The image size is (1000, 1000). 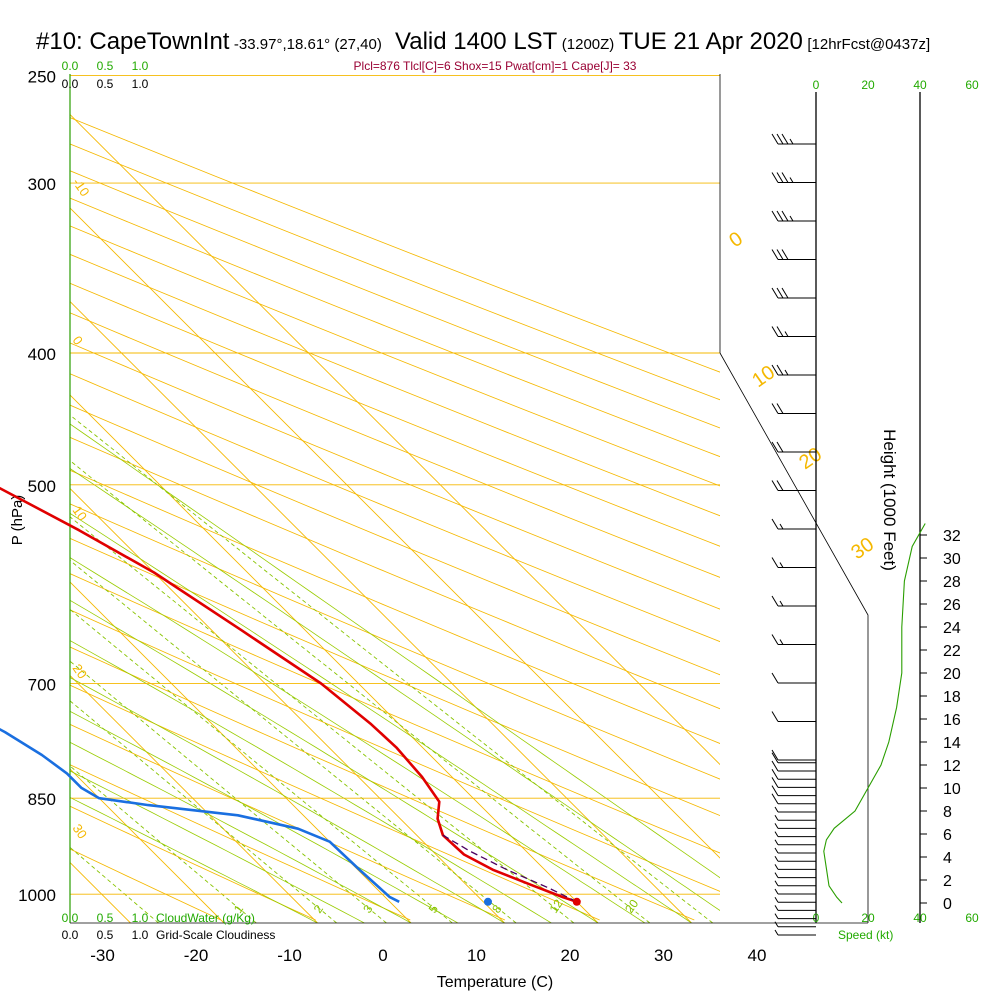 What do you see at coordinates (889, 500) in the screenshot?
I see `height-axis-label: Height (1000 Feet)` at bounding box center [889, 500].